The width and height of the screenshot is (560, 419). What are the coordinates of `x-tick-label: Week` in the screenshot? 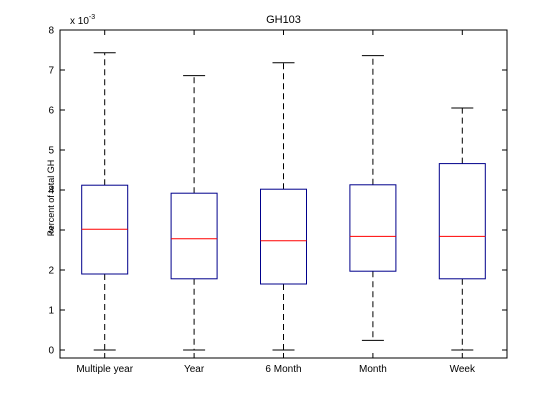 It's located at (463, 369).